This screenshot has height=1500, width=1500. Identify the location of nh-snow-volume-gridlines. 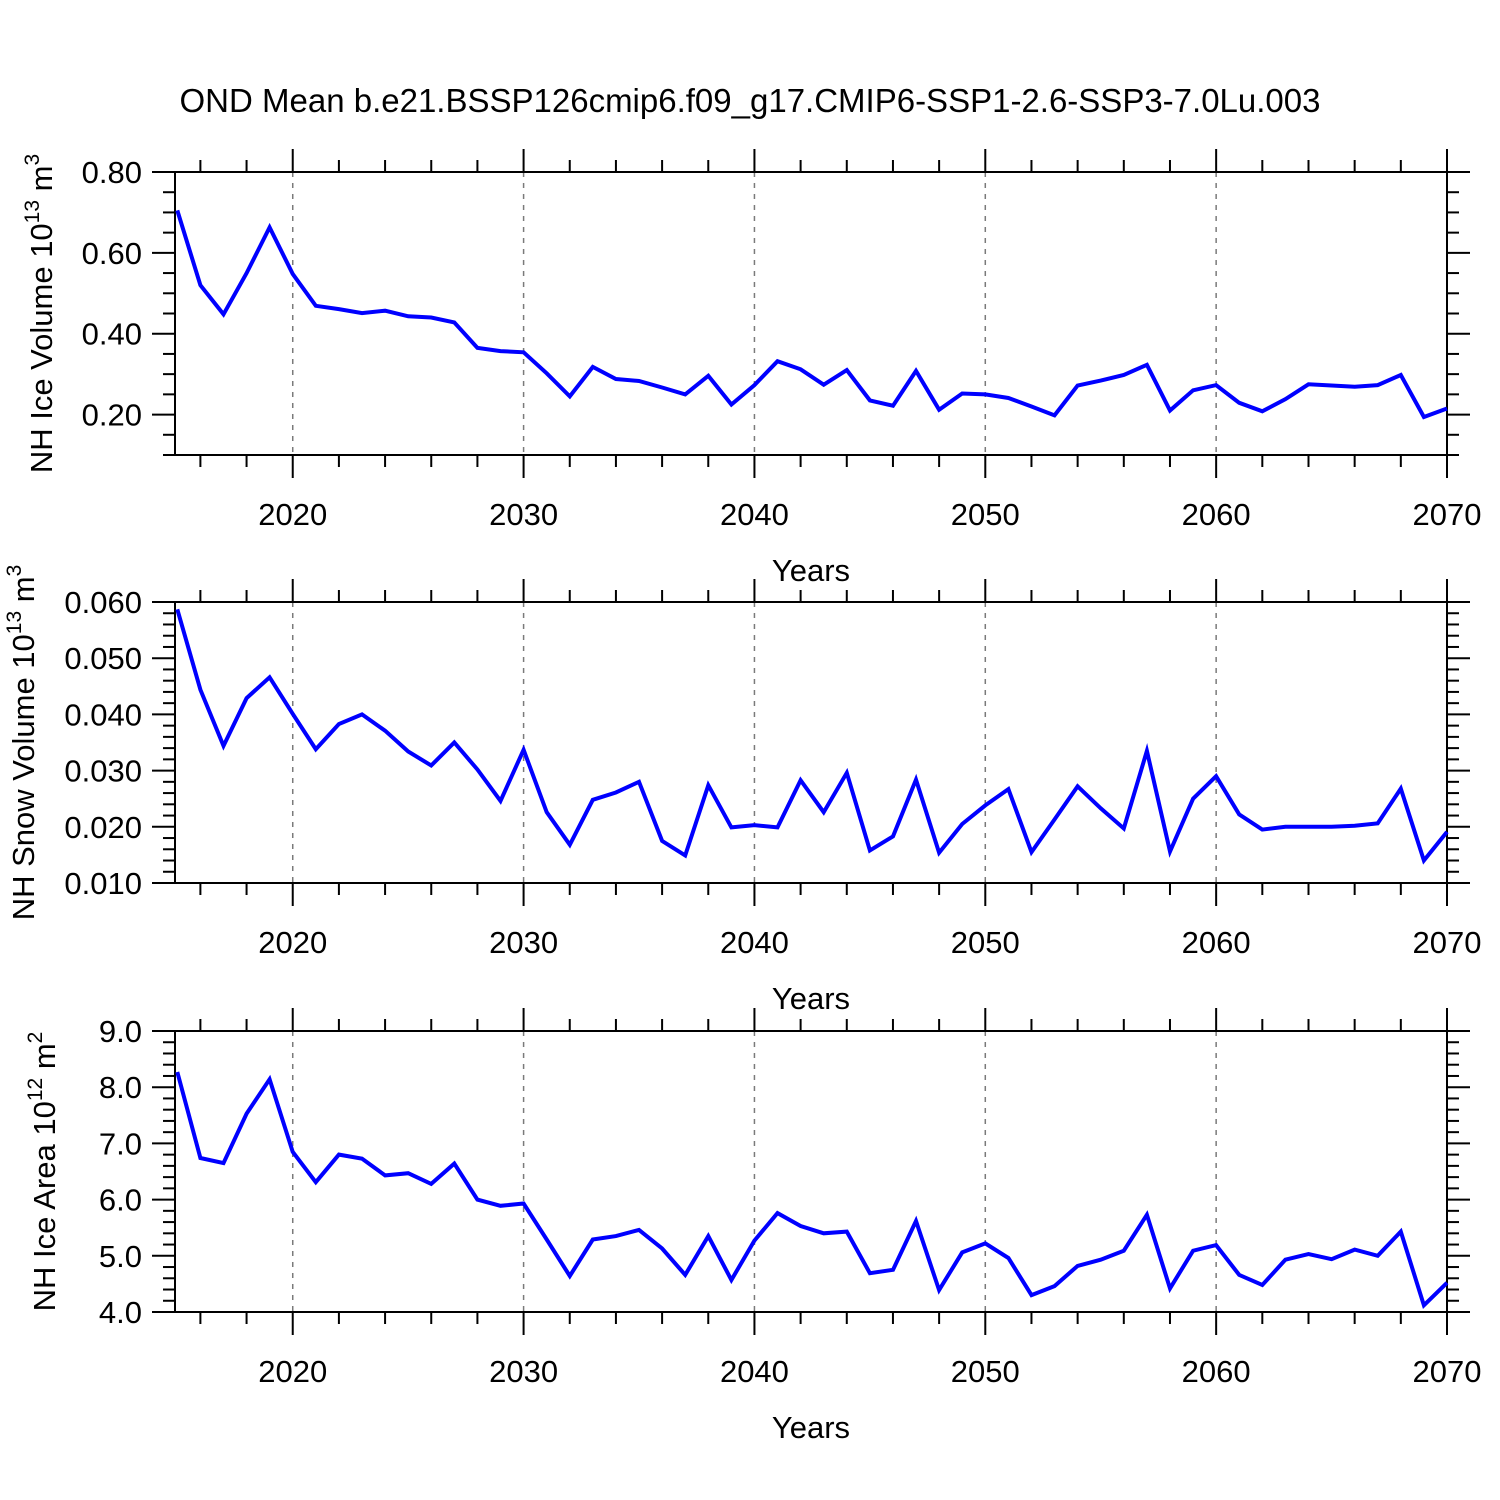
(754, 742).